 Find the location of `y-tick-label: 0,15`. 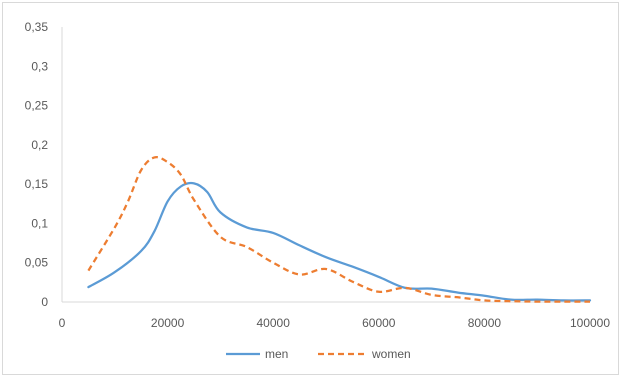

y-tick-label: 0,15 is located at coordinates (37, 184).